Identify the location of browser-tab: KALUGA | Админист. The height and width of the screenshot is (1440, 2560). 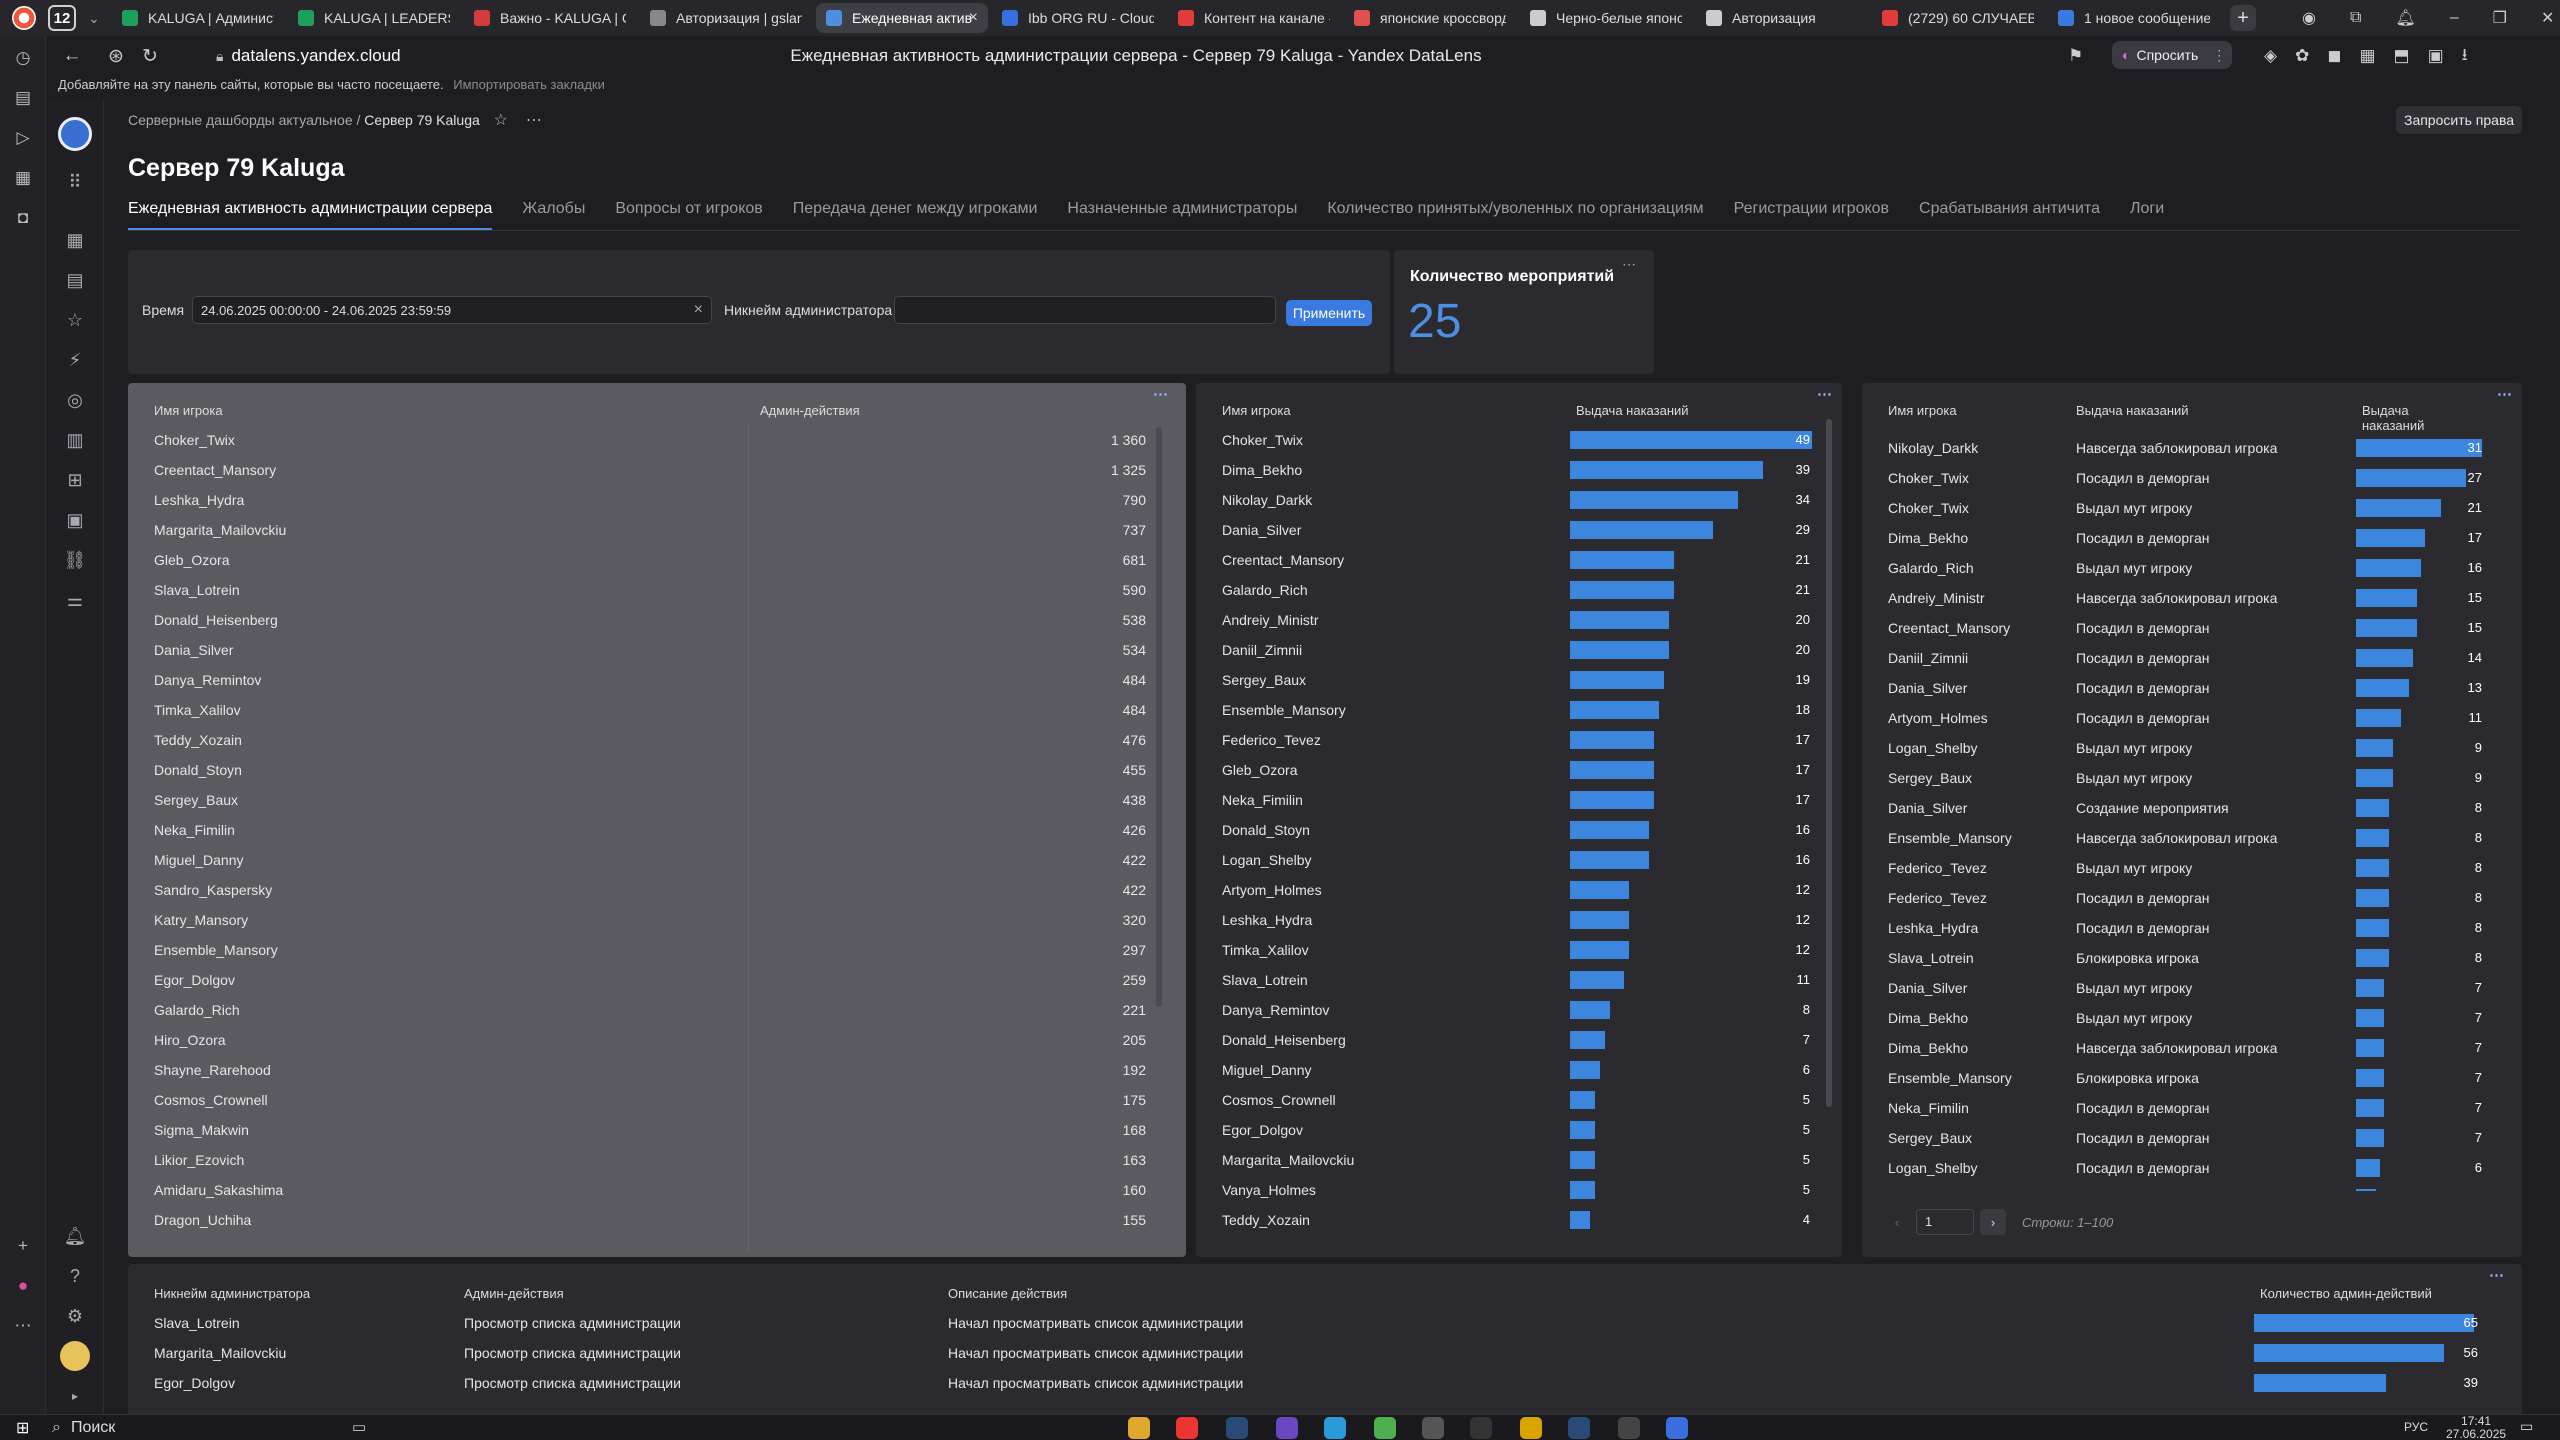
(198, 18).